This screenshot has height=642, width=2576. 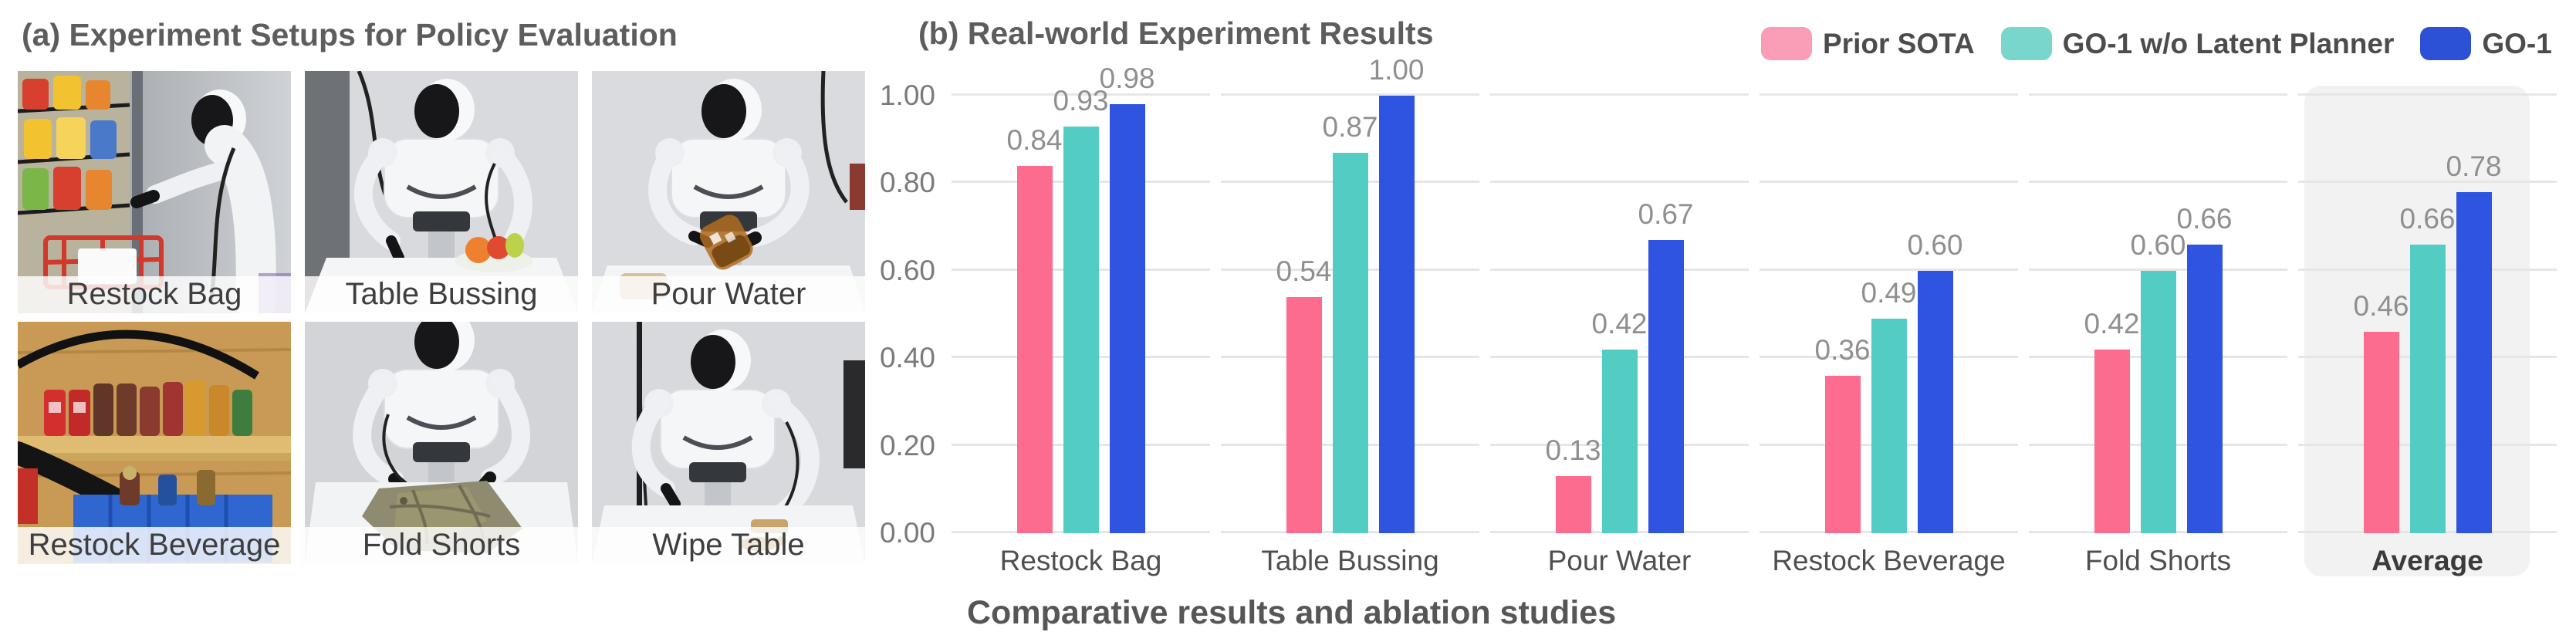 I want to click on bar-group: 0.84 0.93 0.98, so click(x=1081, y=298).